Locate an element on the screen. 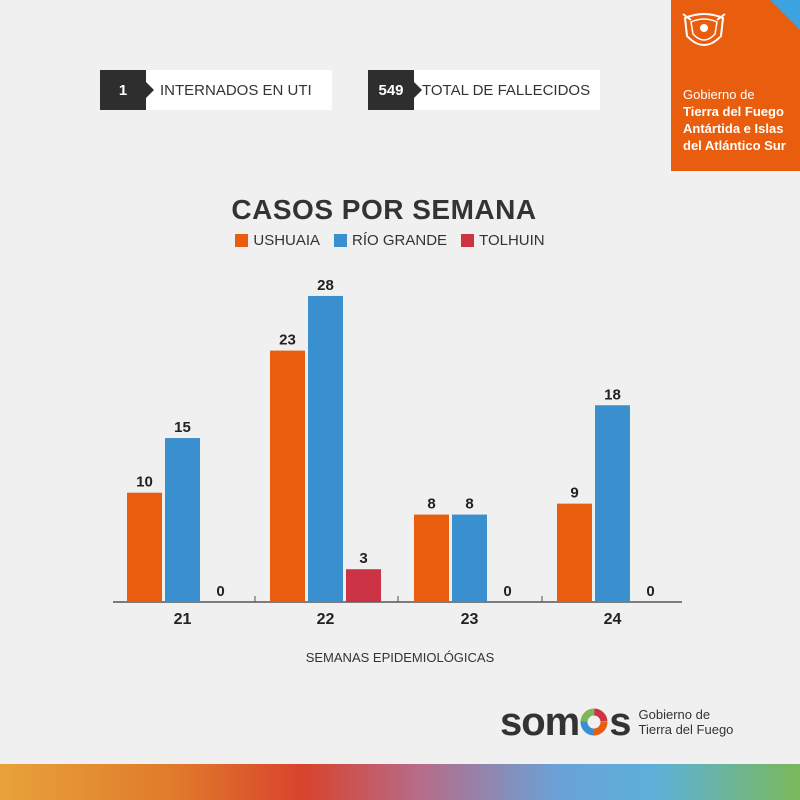  legend-item-tolhuin: TOLHUIN is located at coordinates (503, 240).